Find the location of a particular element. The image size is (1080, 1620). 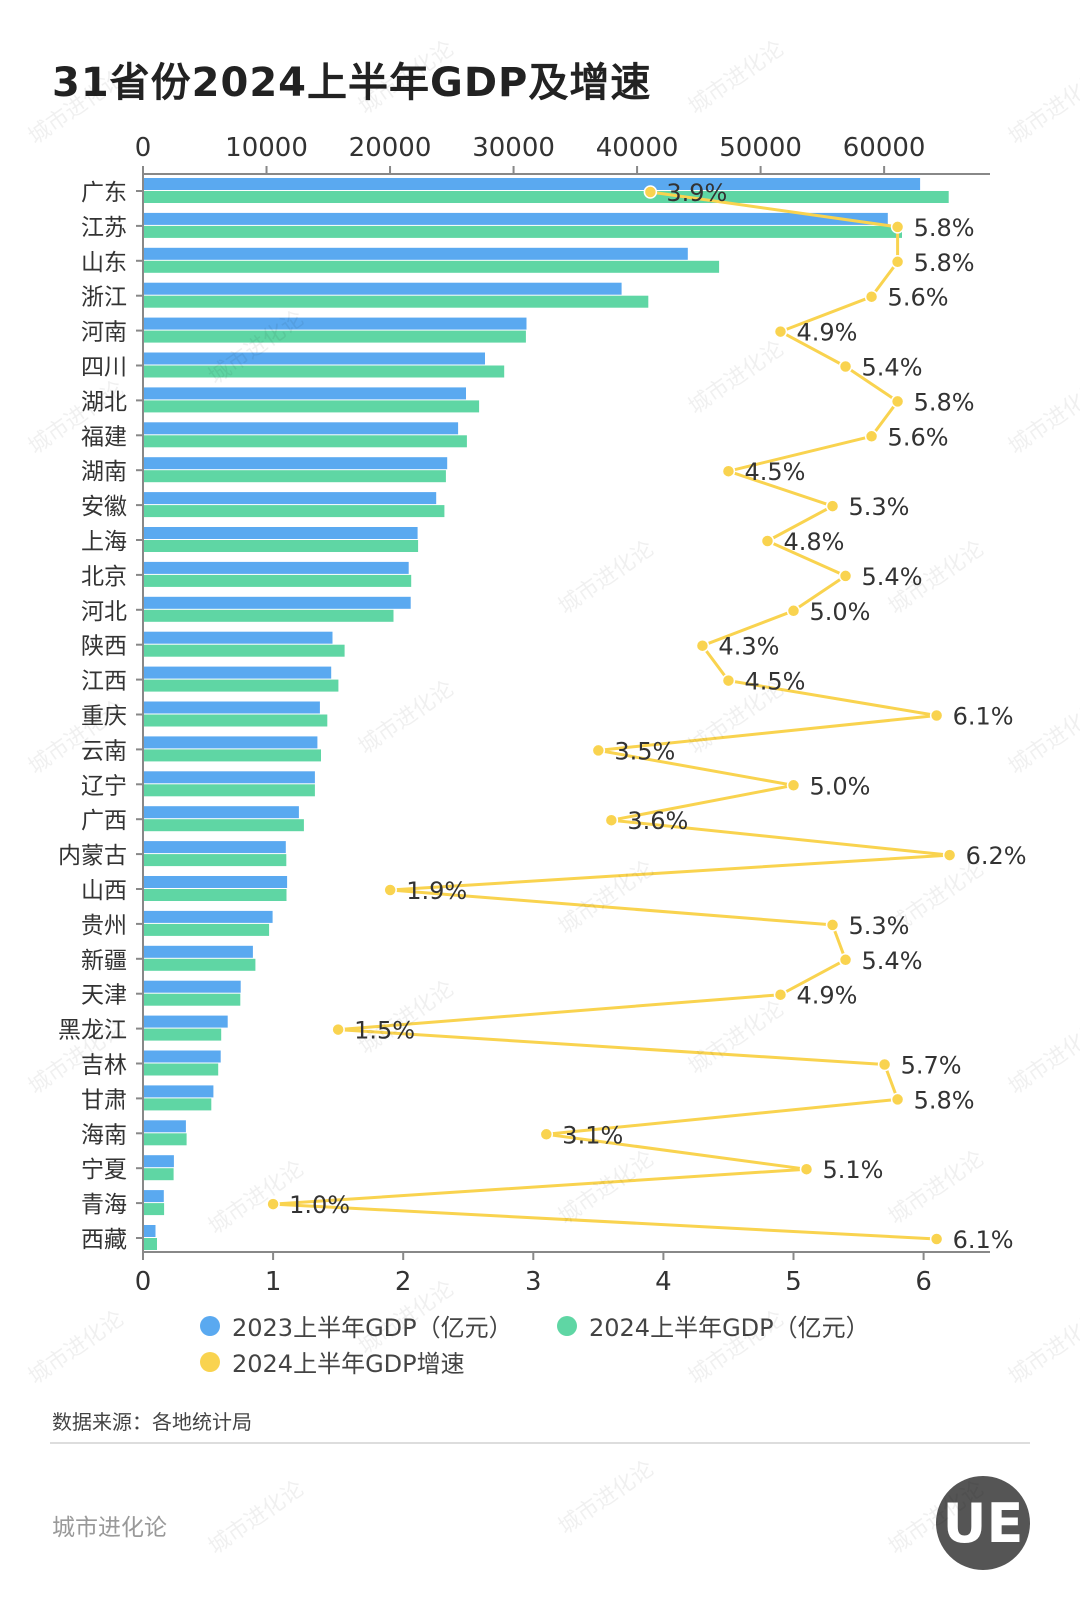

growth-data-label: 5.7% is located at coordinates (931, 1066).